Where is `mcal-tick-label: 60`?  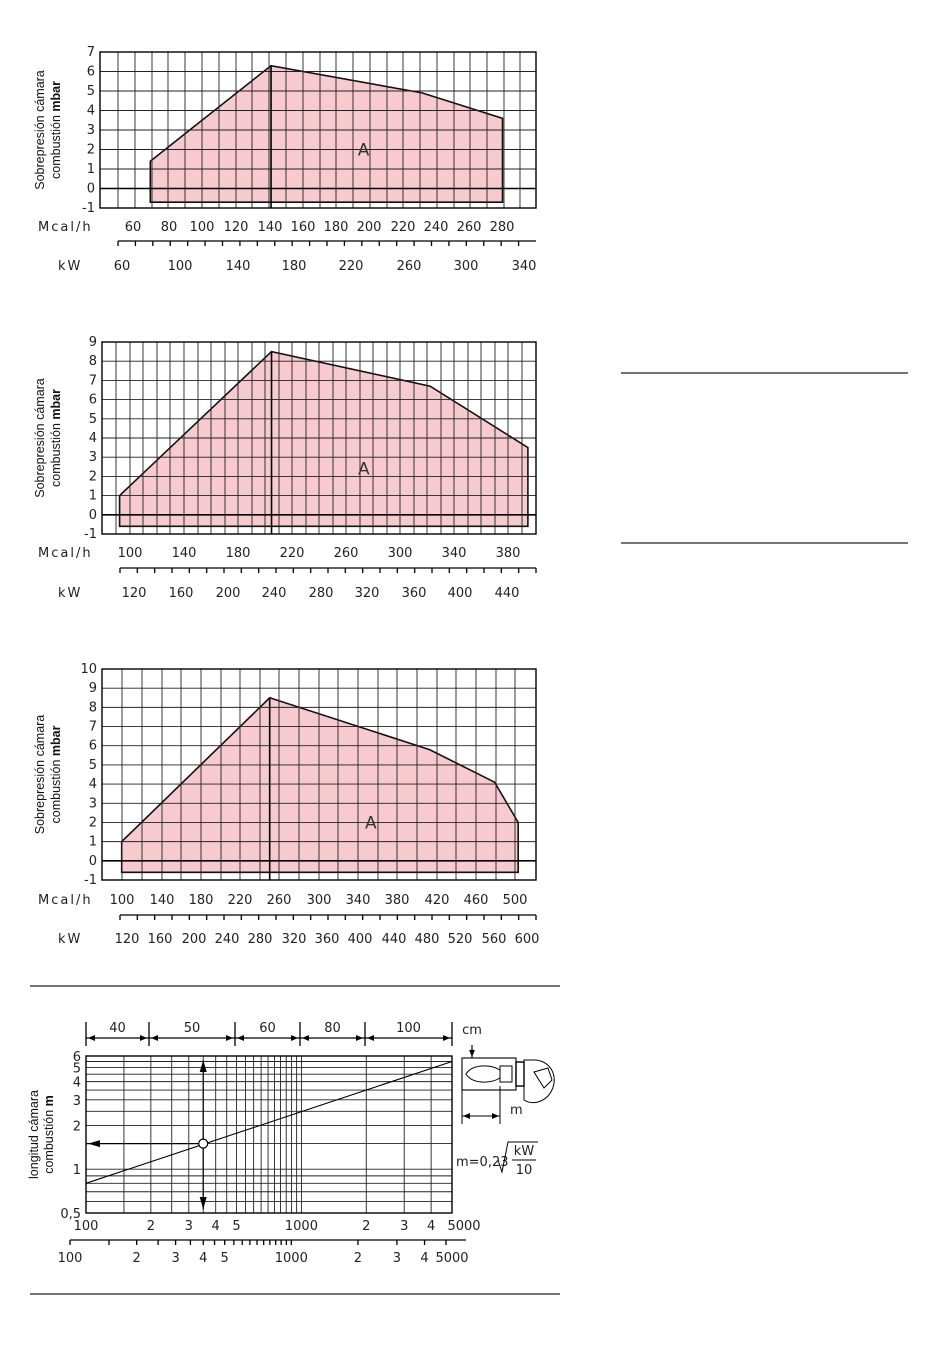
mcal-tick-label: 60 is located at coordinates (133, 227).